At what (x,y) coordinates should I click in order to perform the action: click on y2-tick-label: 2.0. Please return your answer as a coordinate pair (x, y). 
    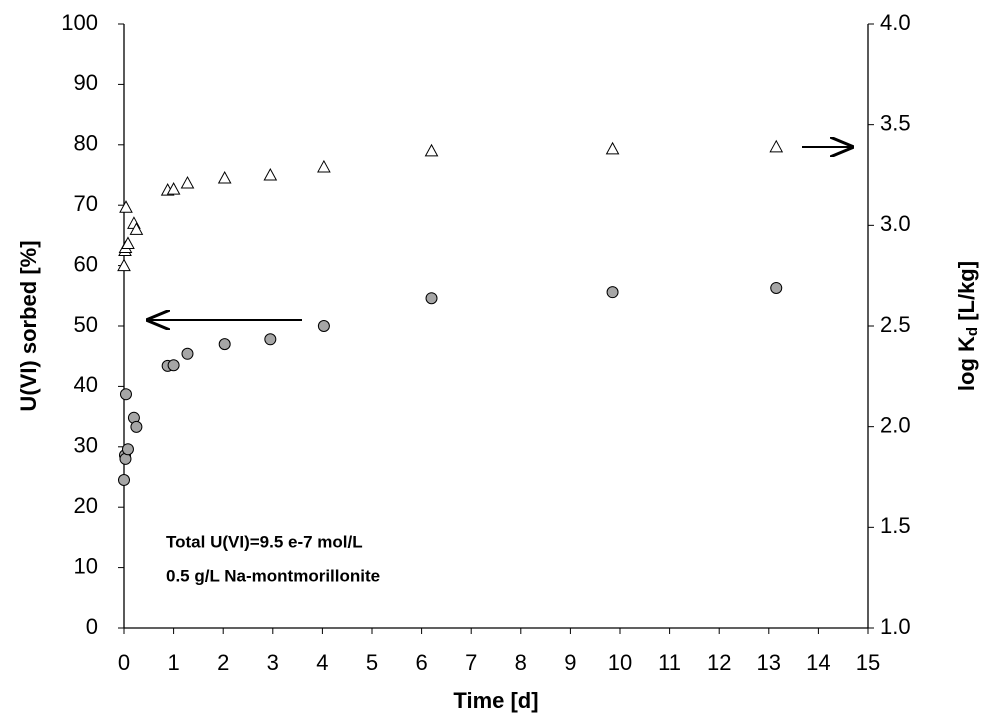
    Looking at the image, I should click on (895, 424).